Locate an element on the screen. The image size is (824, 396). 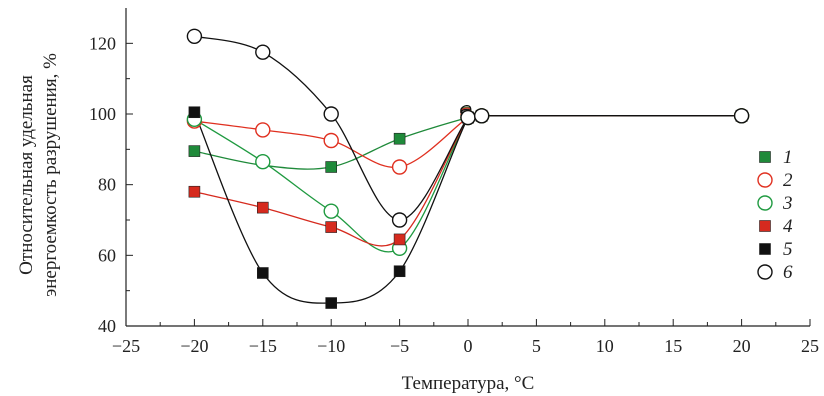
x-tick-label: 0 is located at coordinates (468, 346).